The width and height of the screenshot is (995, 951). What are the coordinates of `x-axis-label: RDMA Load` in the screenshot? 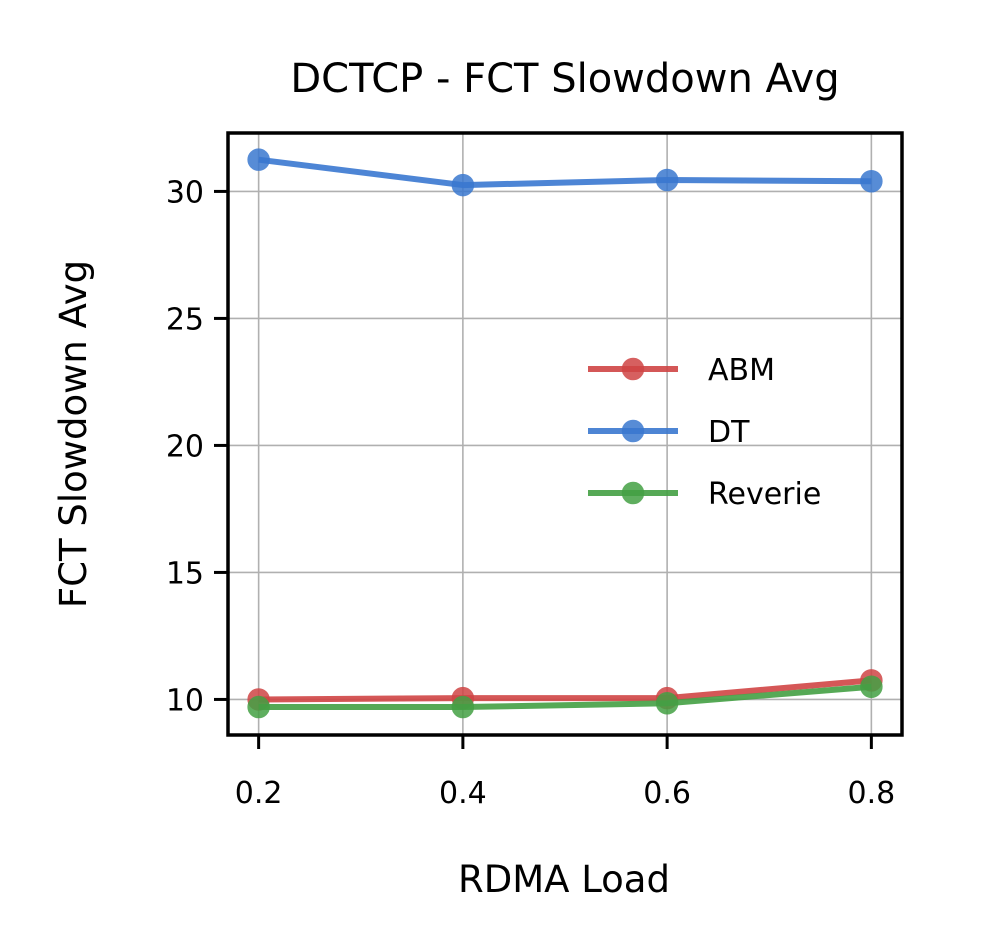 It's located at (564, 879).